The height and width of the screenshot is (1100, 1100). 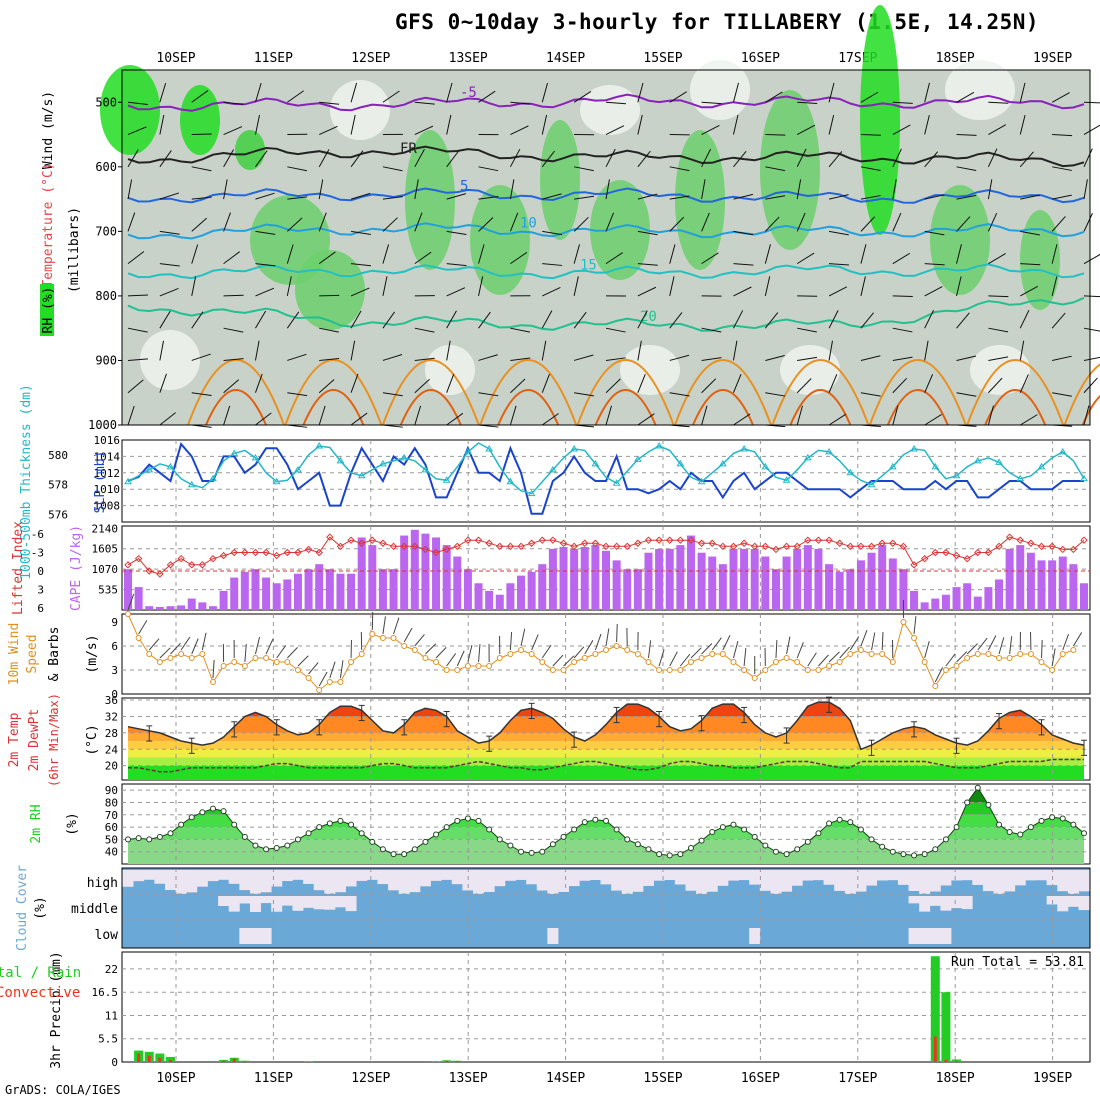 What do you see at coordinates (1081, 394) in the screenshot?
I see `isotherm-line` at bounding box center [1081, 394].